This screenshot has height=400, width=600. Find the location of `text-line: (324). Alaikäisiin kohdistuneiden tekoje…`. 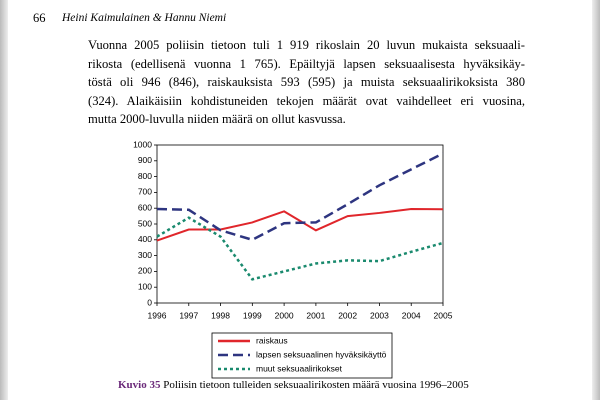

text-line: (324). Alaikäisiin kohdistuneiden tekoje… is located at coordinates (306, 100).